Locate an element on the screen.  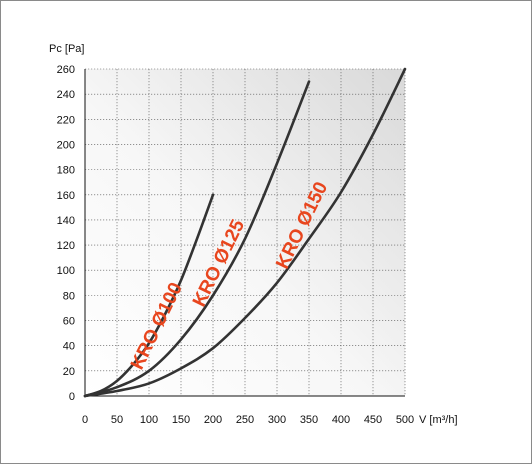
y-tick-label: 0 is located at coordinates (72, 397).